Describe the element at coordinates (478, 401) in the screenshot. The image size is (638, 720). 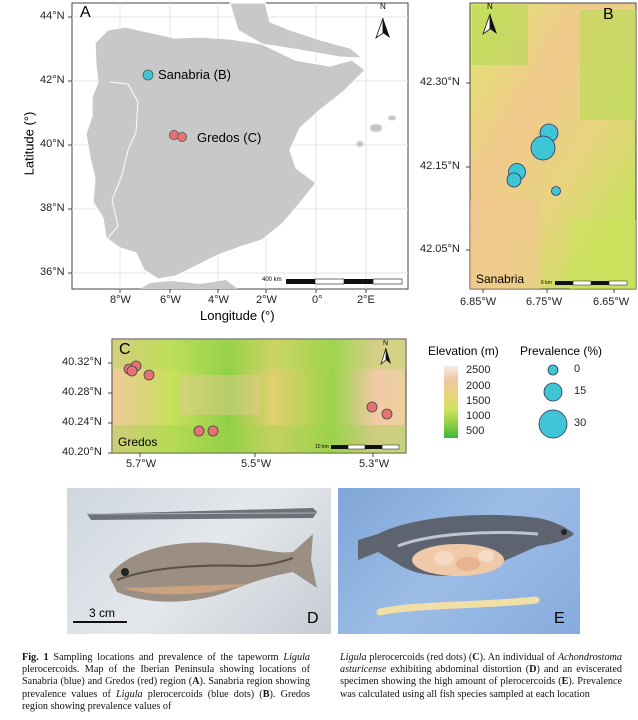
I see `elev-tick-1500: 1500` at that location.